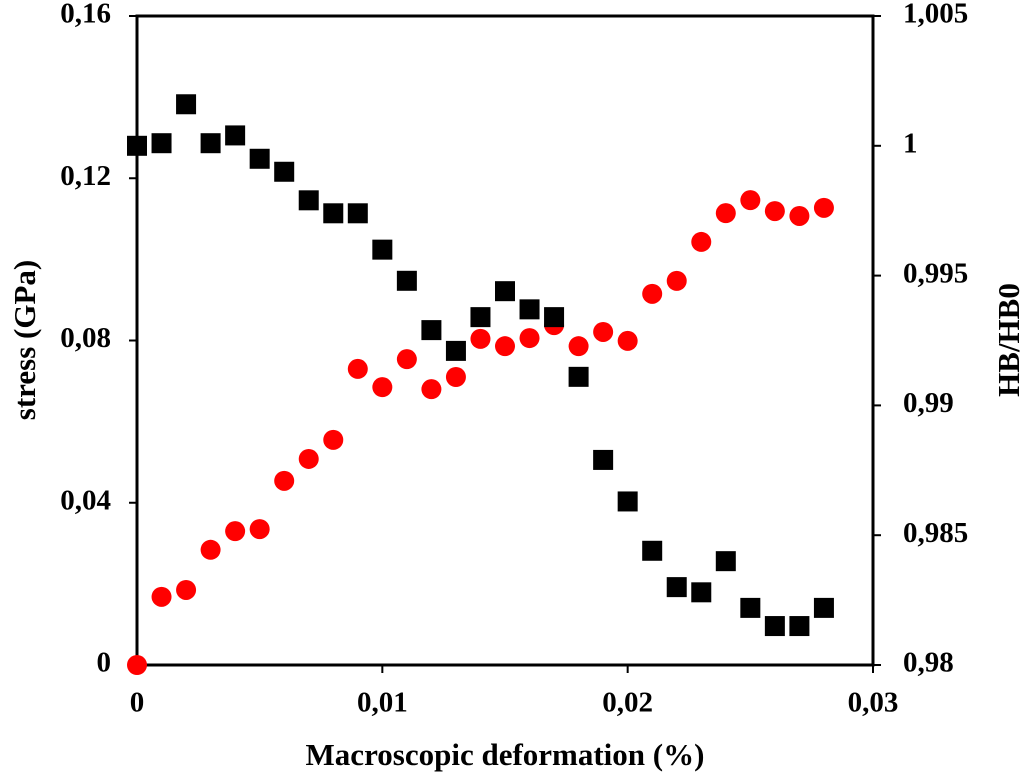  Describe the element at coordinates (382, 703) in the screenshot. I see `x-tick-label: 0,01` at that location.